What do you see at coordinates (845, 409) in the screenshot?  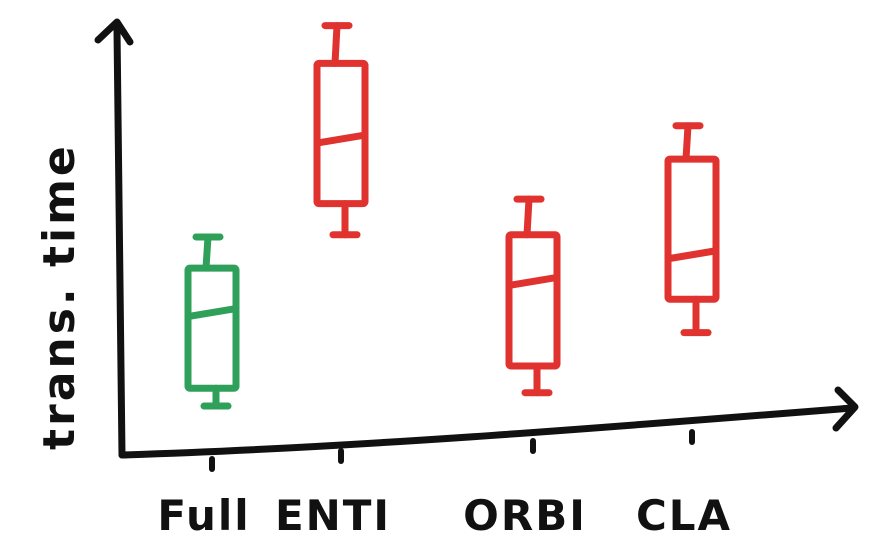 I see `x-axis-arrowhead` at bounding box center [845, 409].